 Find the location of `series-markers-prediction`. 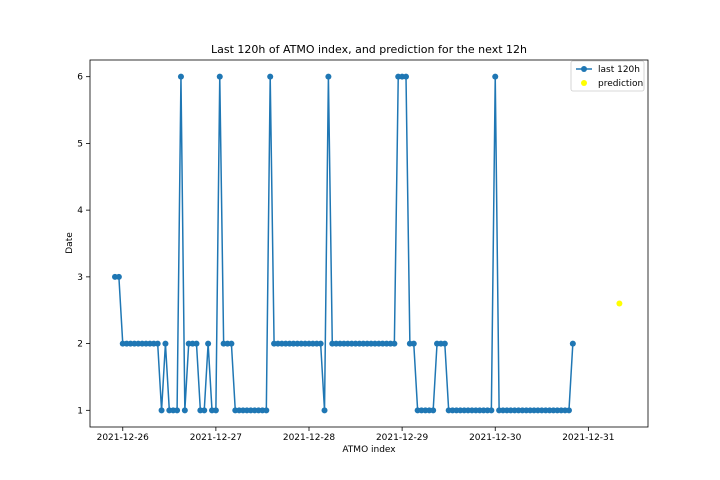

series-markers-prediction is located at coordinates (619, 303).